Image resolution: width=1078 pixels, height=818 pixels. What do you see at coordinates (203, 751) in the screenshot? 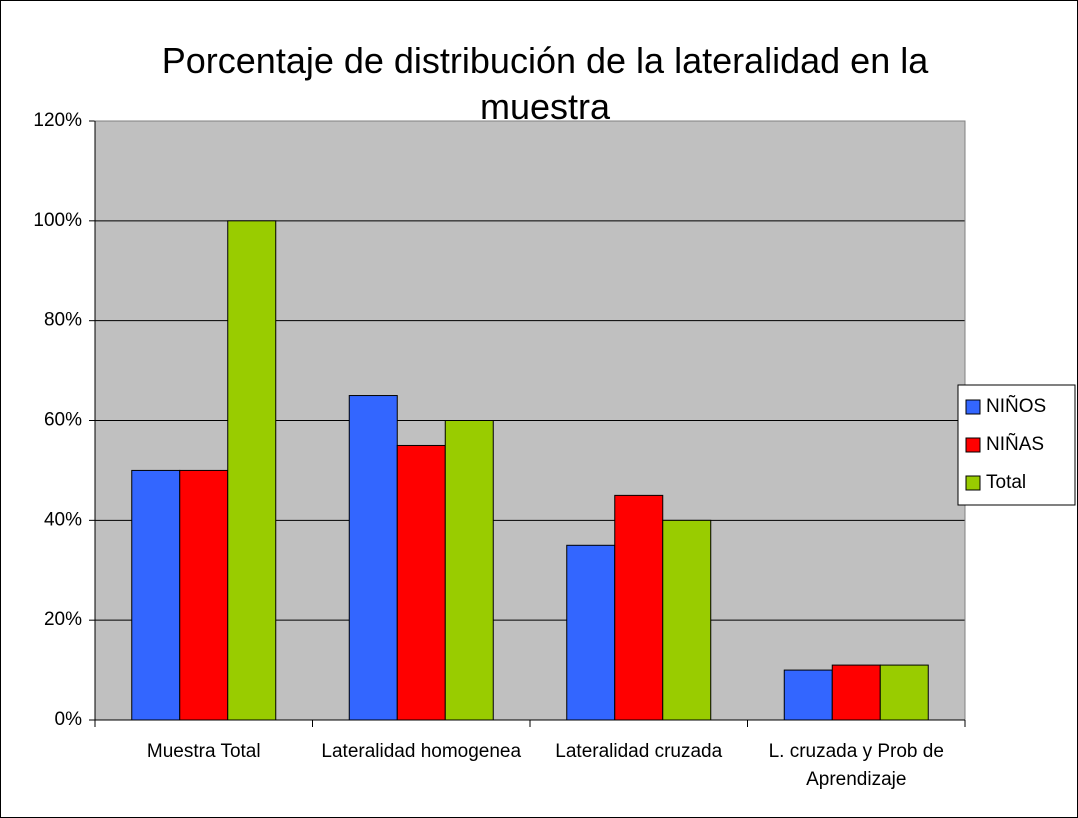
I see `x-tick-label: Muestra Total` at bounding box center [203, 751].